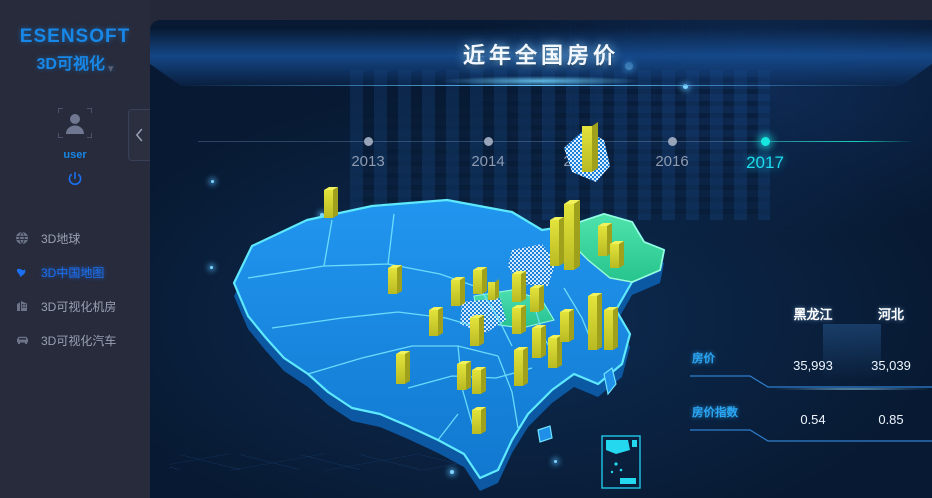  I want to click on chevron-down-icon: ▾, so click(110, 69).